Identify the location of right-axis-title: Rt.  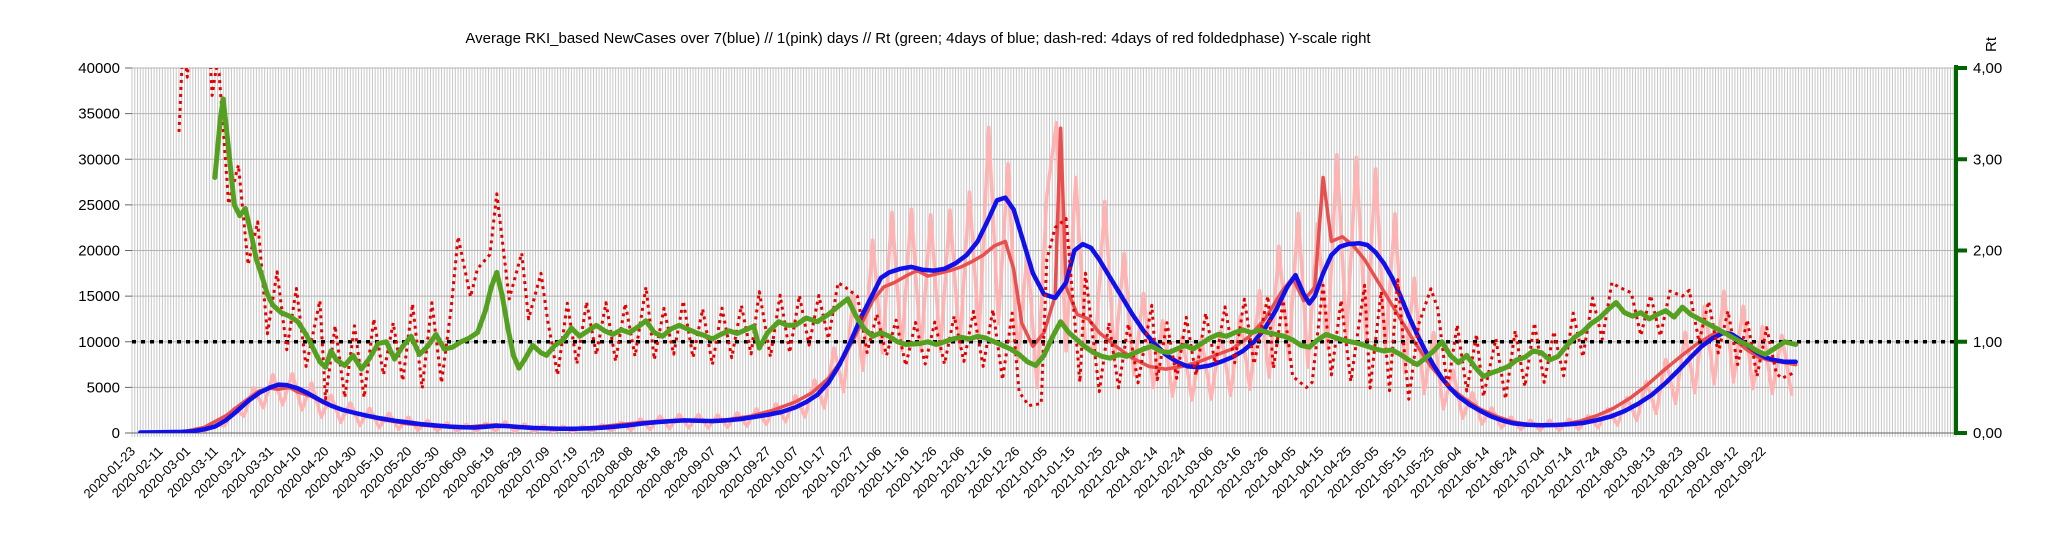
(1991, 44).